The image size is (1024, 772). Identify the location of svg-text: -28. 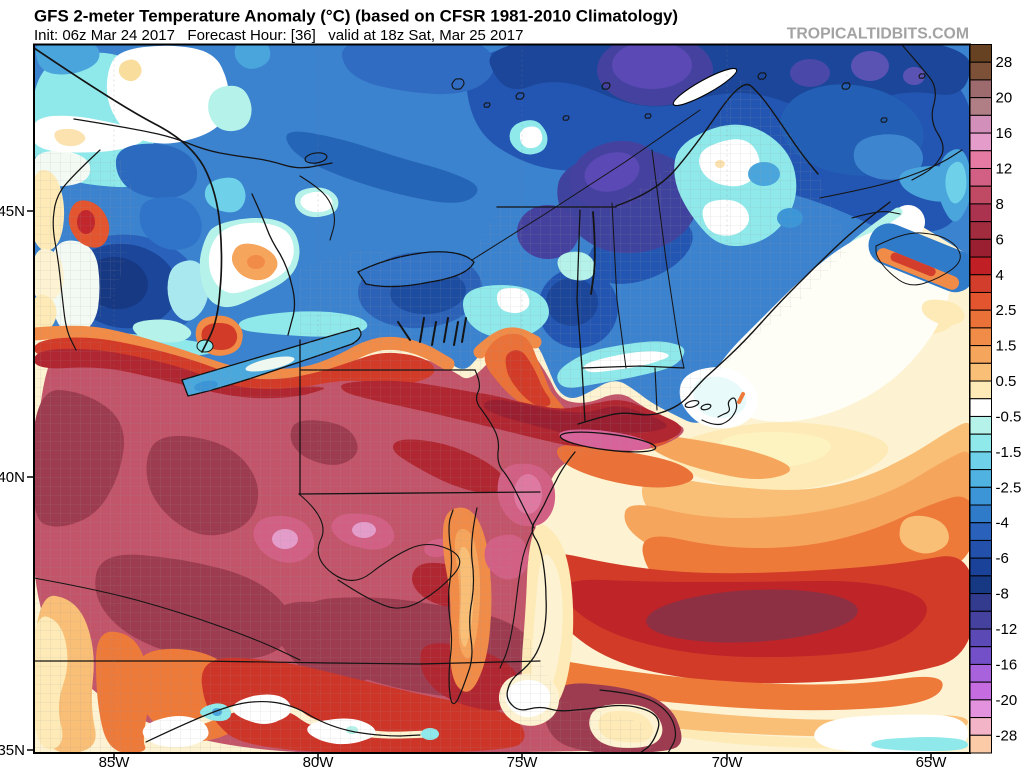
(1007, 735).